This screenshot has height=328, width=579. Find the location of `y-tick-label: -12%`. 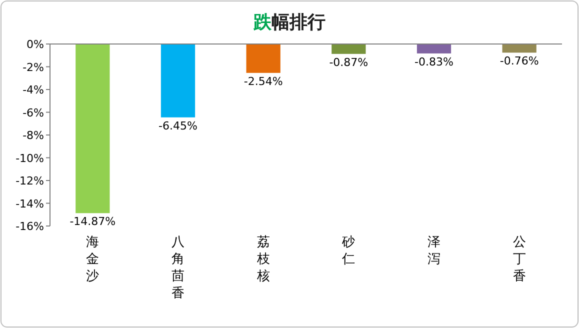

y-tick-label: -12% is located at coordinates (30, 181).